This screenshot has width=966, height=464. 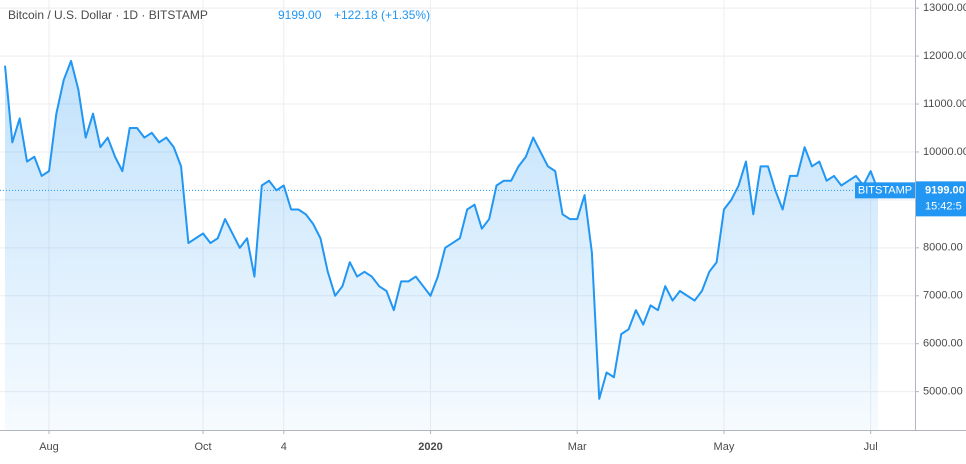 What do you see at coordinates (382, 15) in the screenshot?
I see `price-change: +122.18 (+1.35%)` at bounding box center [382, 15].